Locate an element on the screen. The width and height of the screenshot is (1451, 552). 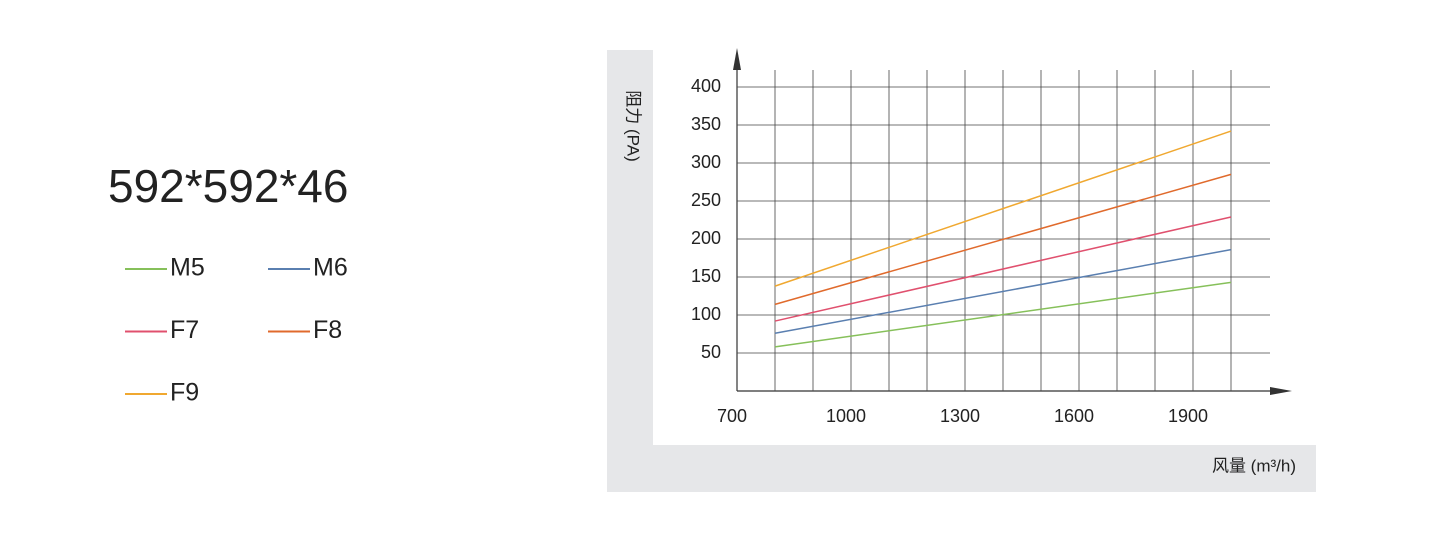
legend-label: F9 is located at coordinates (184, 393).